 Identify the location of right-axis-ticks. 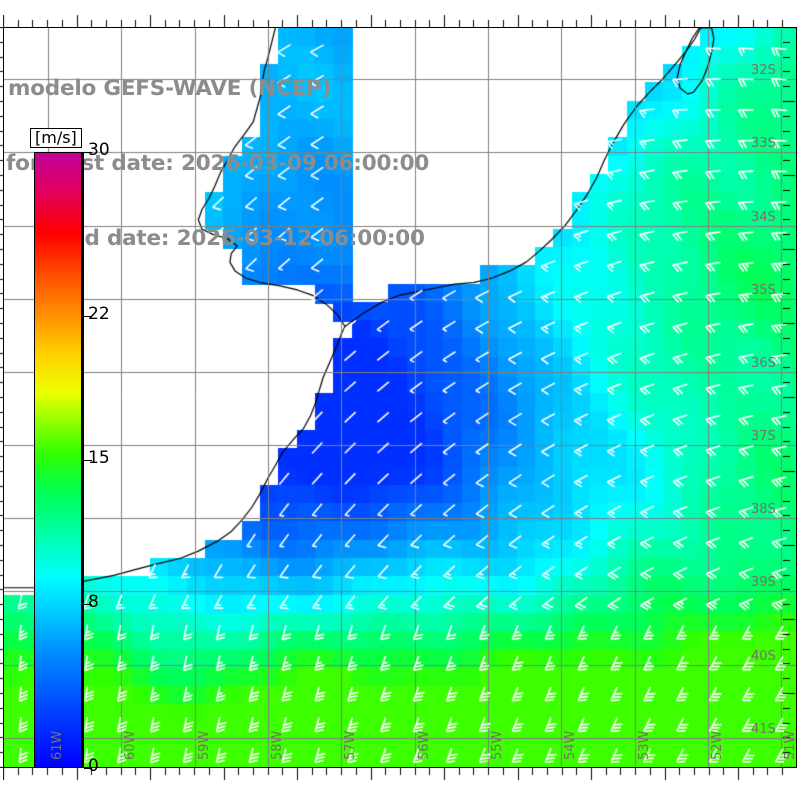
(790, 397).